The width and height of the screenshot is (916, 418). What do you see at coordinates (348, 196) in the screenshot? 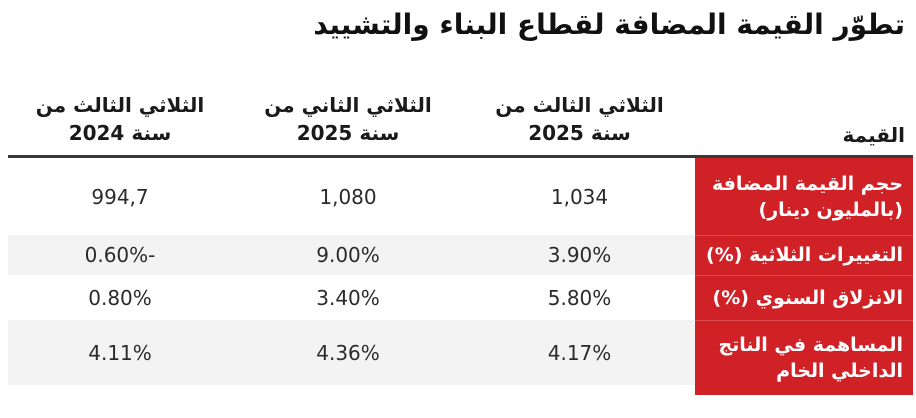
I see `cell-q2-2025: 1,080` at bounding box center [348, 196].